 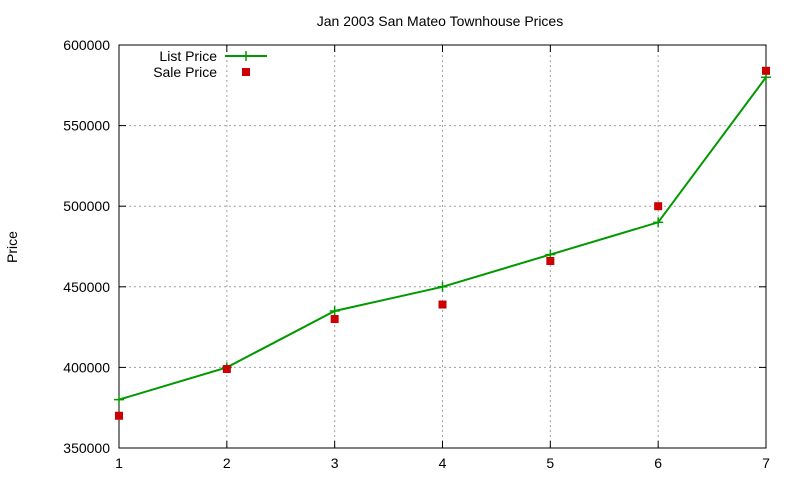 I want to click on x-tick-label: 1, so click(x=119, y=463).